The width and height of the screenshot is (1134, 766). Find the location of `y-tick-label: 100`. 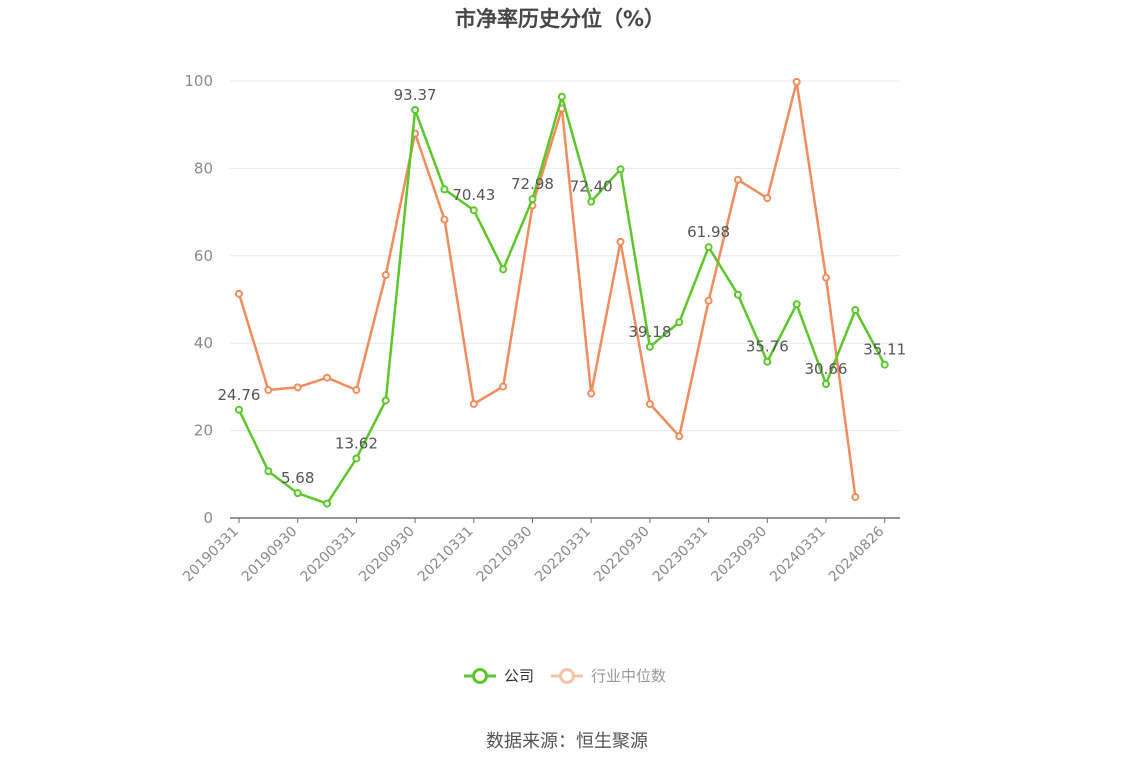

y-tick-label: 100 is located at coordinates (198, 81).